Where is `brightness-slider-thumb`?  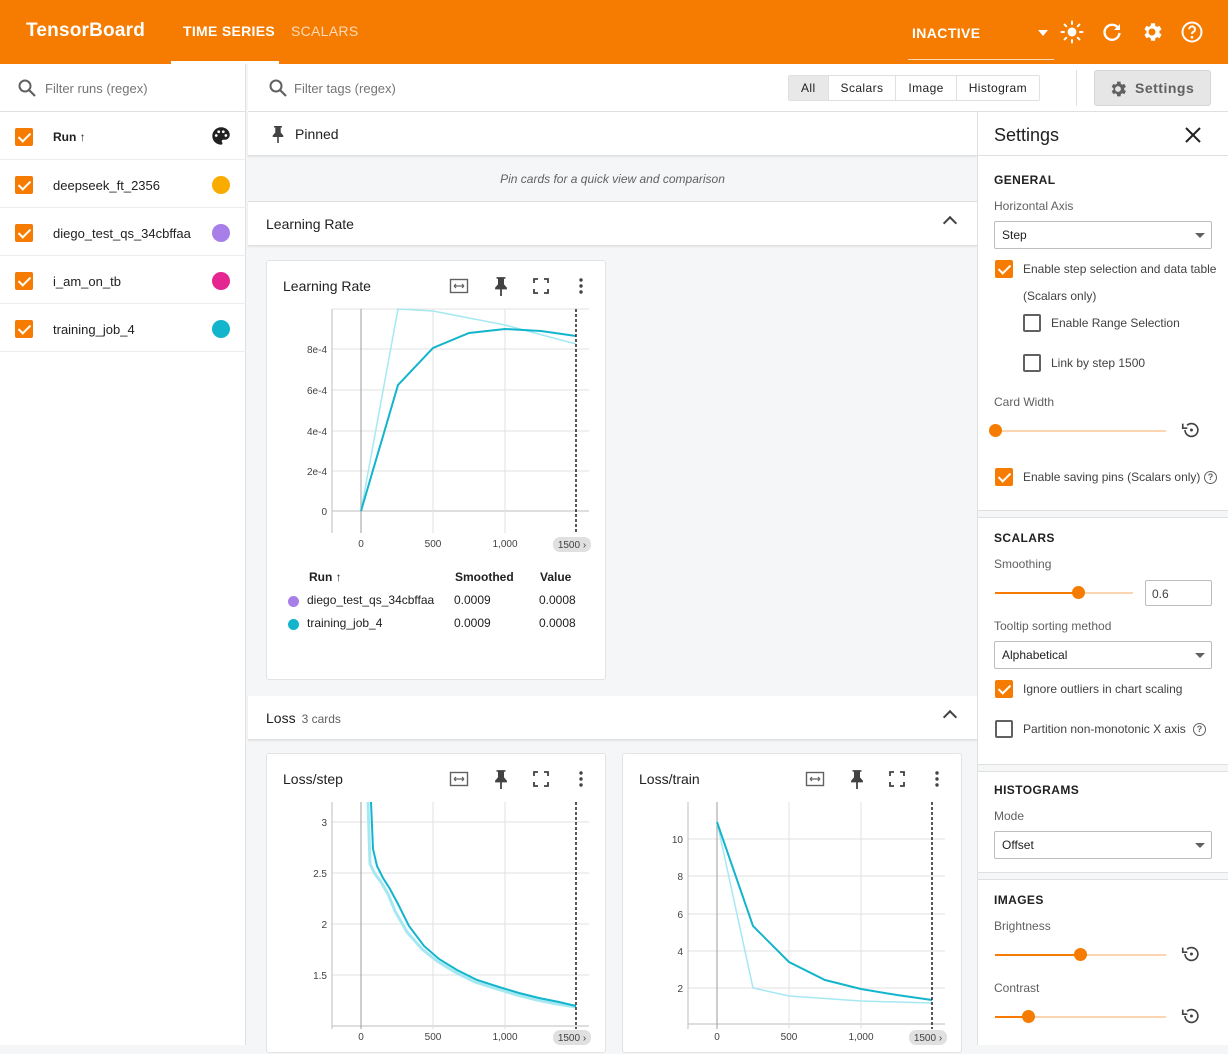
brightness-slider-thumb is located at coordinates (1080, 954).